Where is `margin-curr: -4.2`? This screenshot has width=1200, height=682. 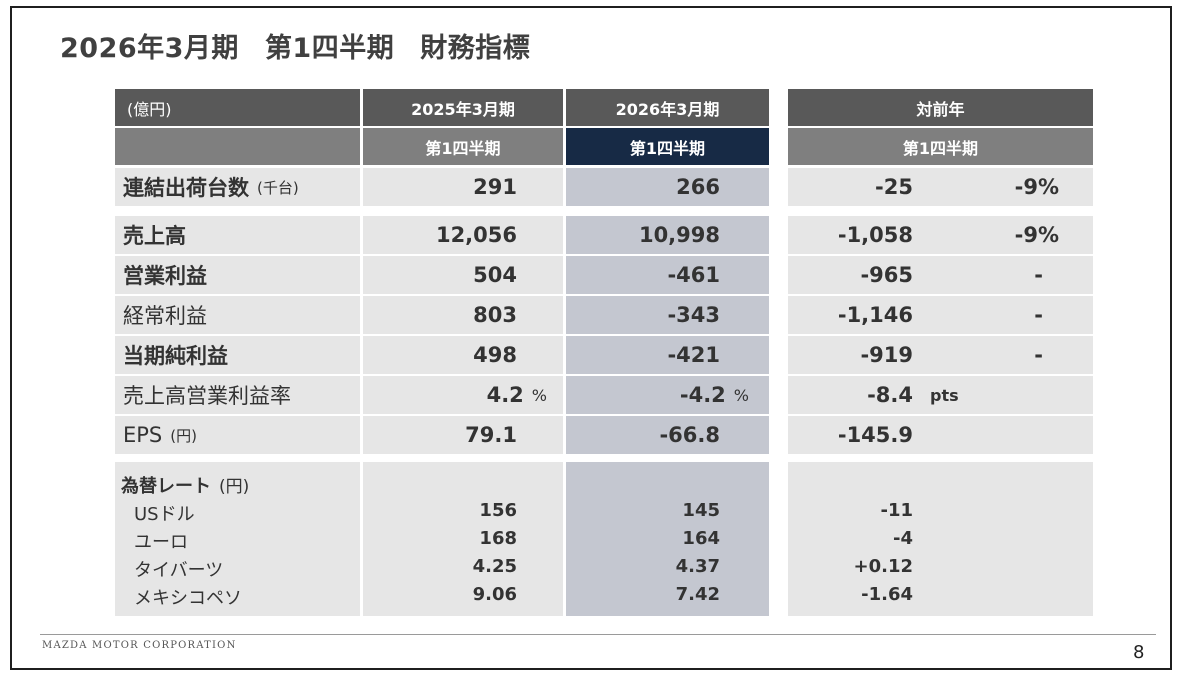 margin-curr: -4.2 is located at coordinates (702, 395).